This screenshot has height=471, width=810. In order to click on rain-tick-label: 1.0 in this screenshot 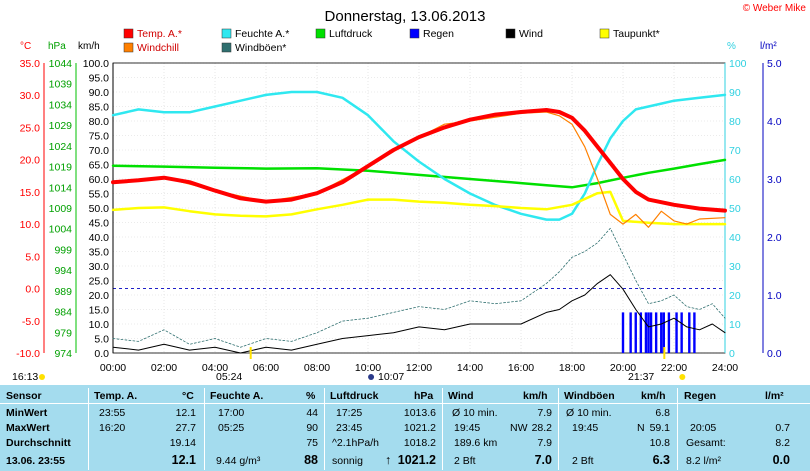, I will do `click(774, 296)`.